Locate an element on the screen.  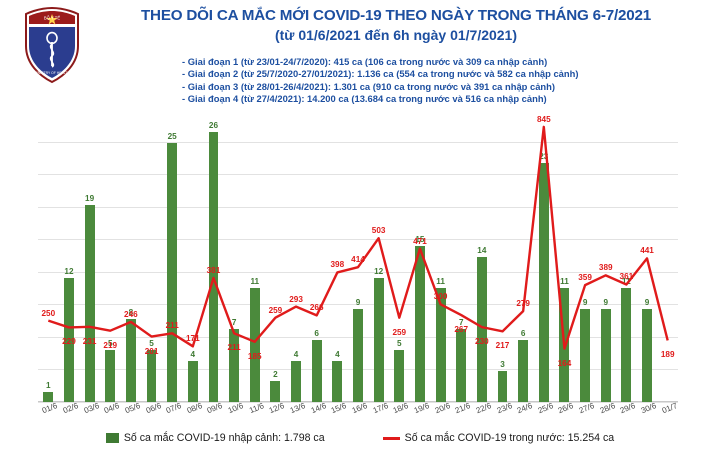
x-axis-tick-label: 09/6 is located at coordinates (215, 408).